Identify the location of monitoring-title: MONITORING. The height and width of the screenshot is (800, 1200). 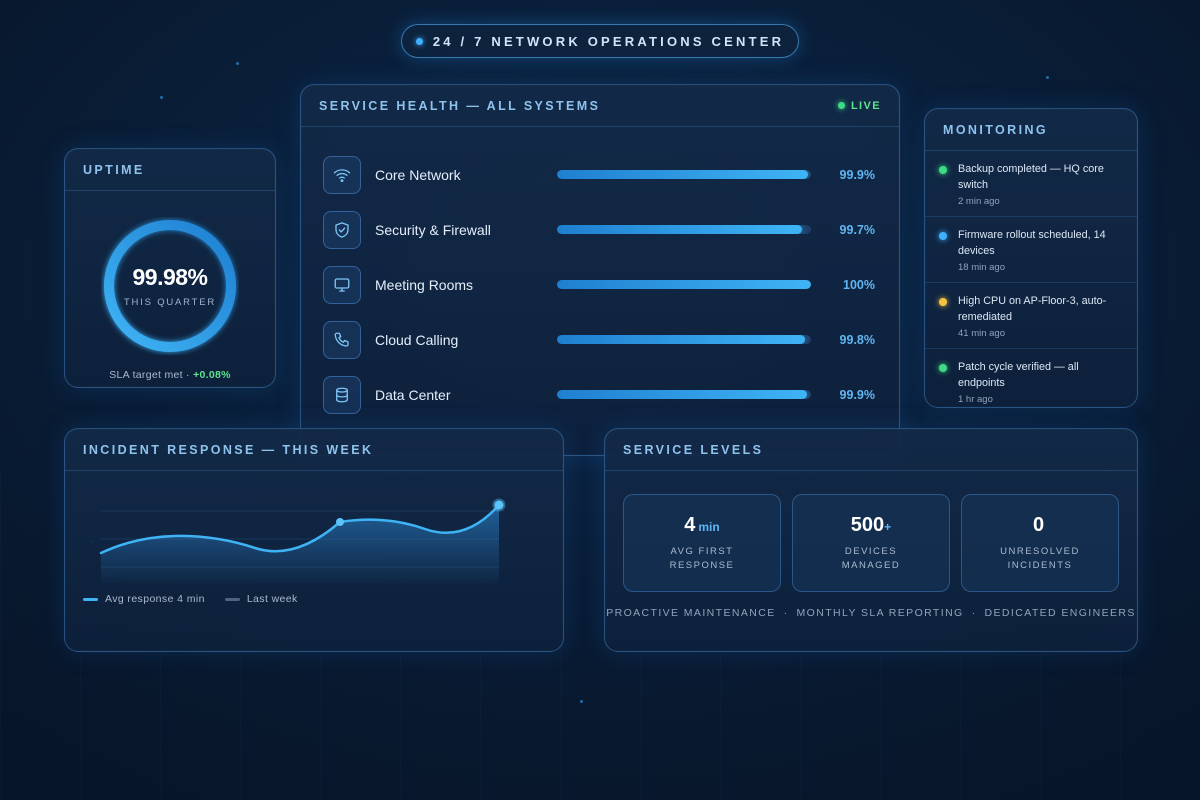
(996, 129).